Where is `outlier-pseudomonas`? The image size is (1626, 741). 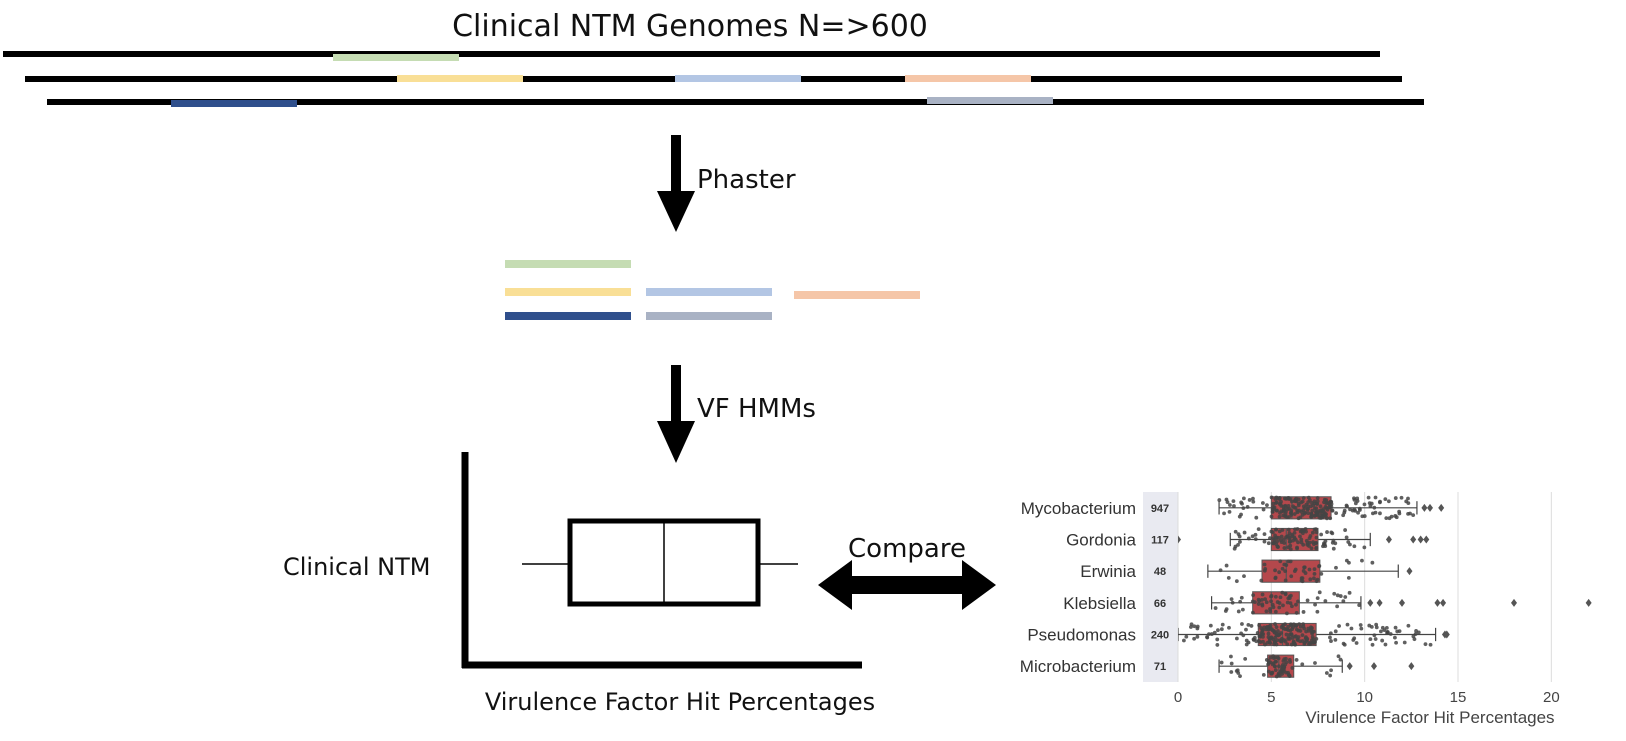 outlier-pseudomonas is located at coordinates (1446, 634).